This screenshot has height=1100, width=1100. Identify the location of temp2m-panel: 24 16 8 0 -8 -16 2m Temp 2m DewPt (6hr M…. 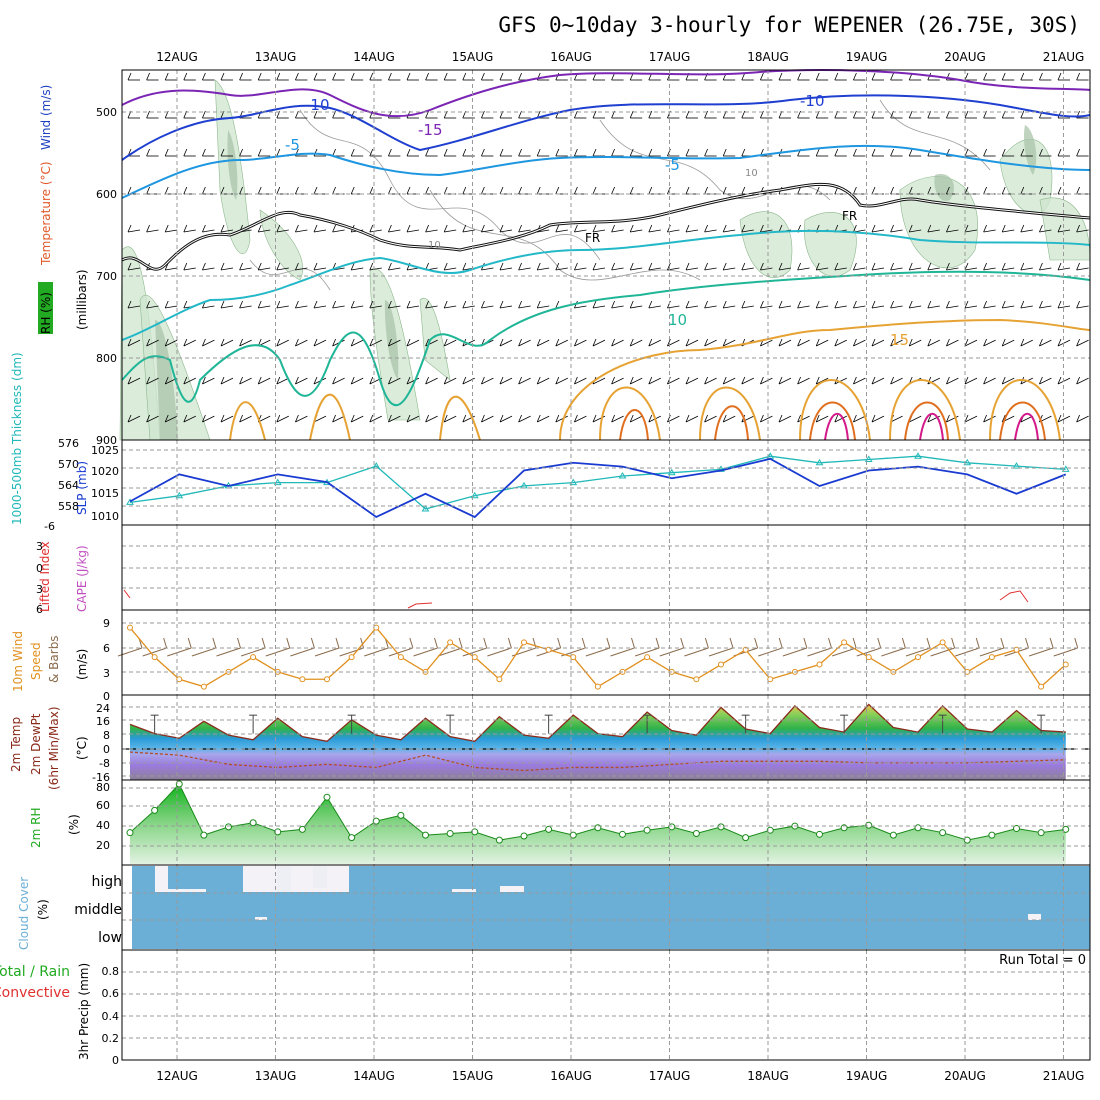
(549, 746).